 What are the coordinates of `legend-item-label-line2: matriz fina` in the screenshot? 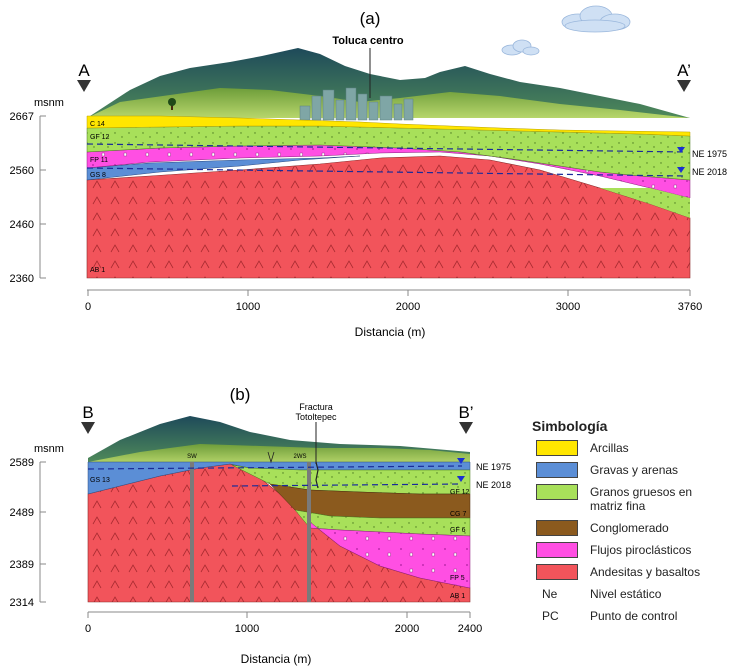 It's located at (618, 506).